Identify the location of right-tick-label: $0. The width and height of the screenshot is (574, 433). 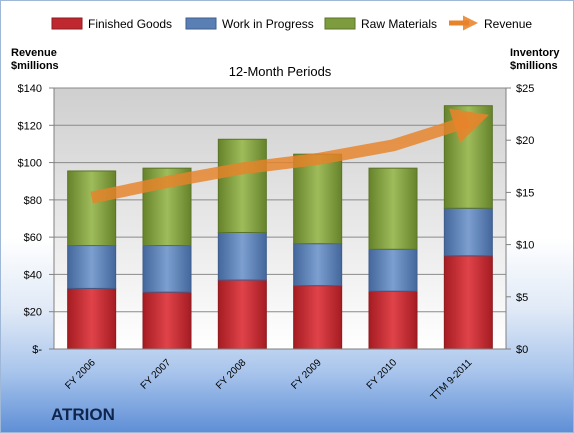
(522, 350).